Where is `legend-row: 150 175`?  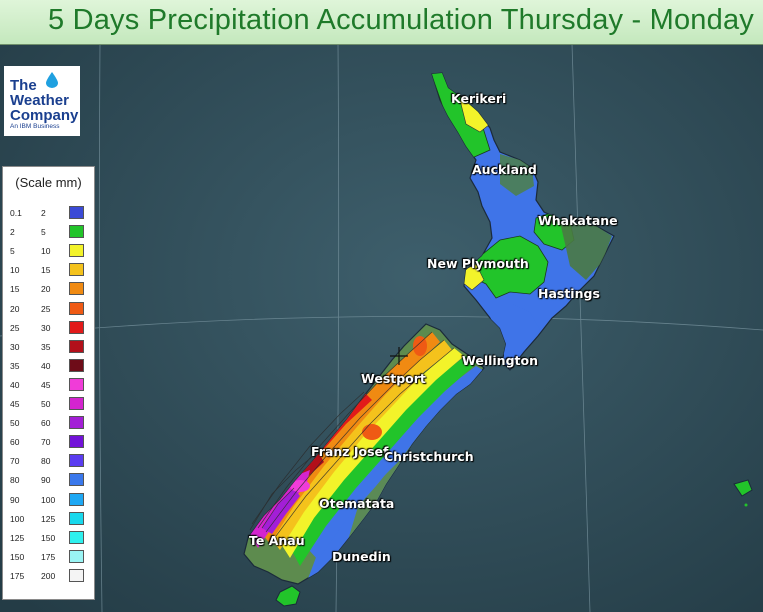
legend-row: 150 175 is located at coordinates (48, 557).